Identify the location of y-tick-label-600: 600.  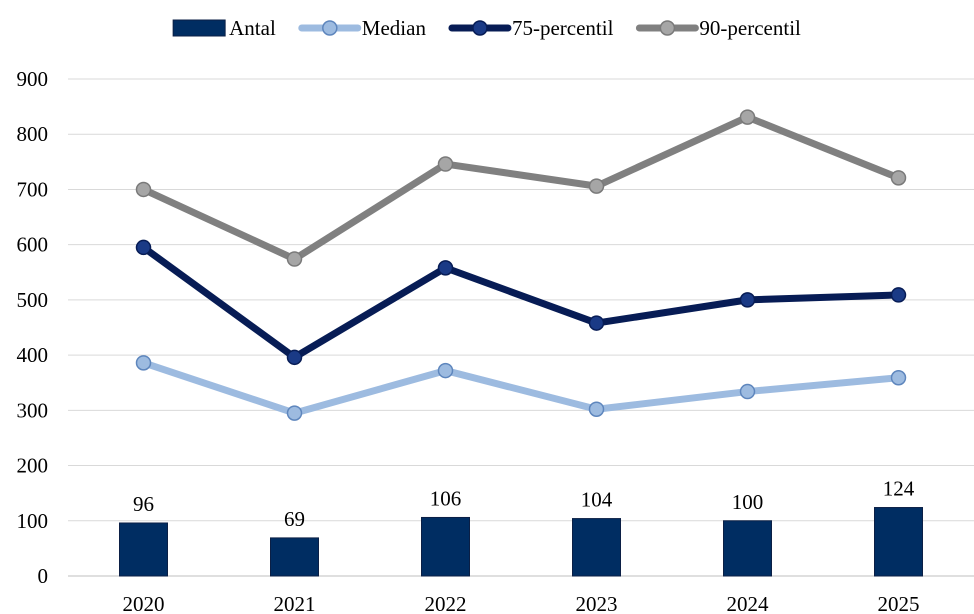
(33, 245).